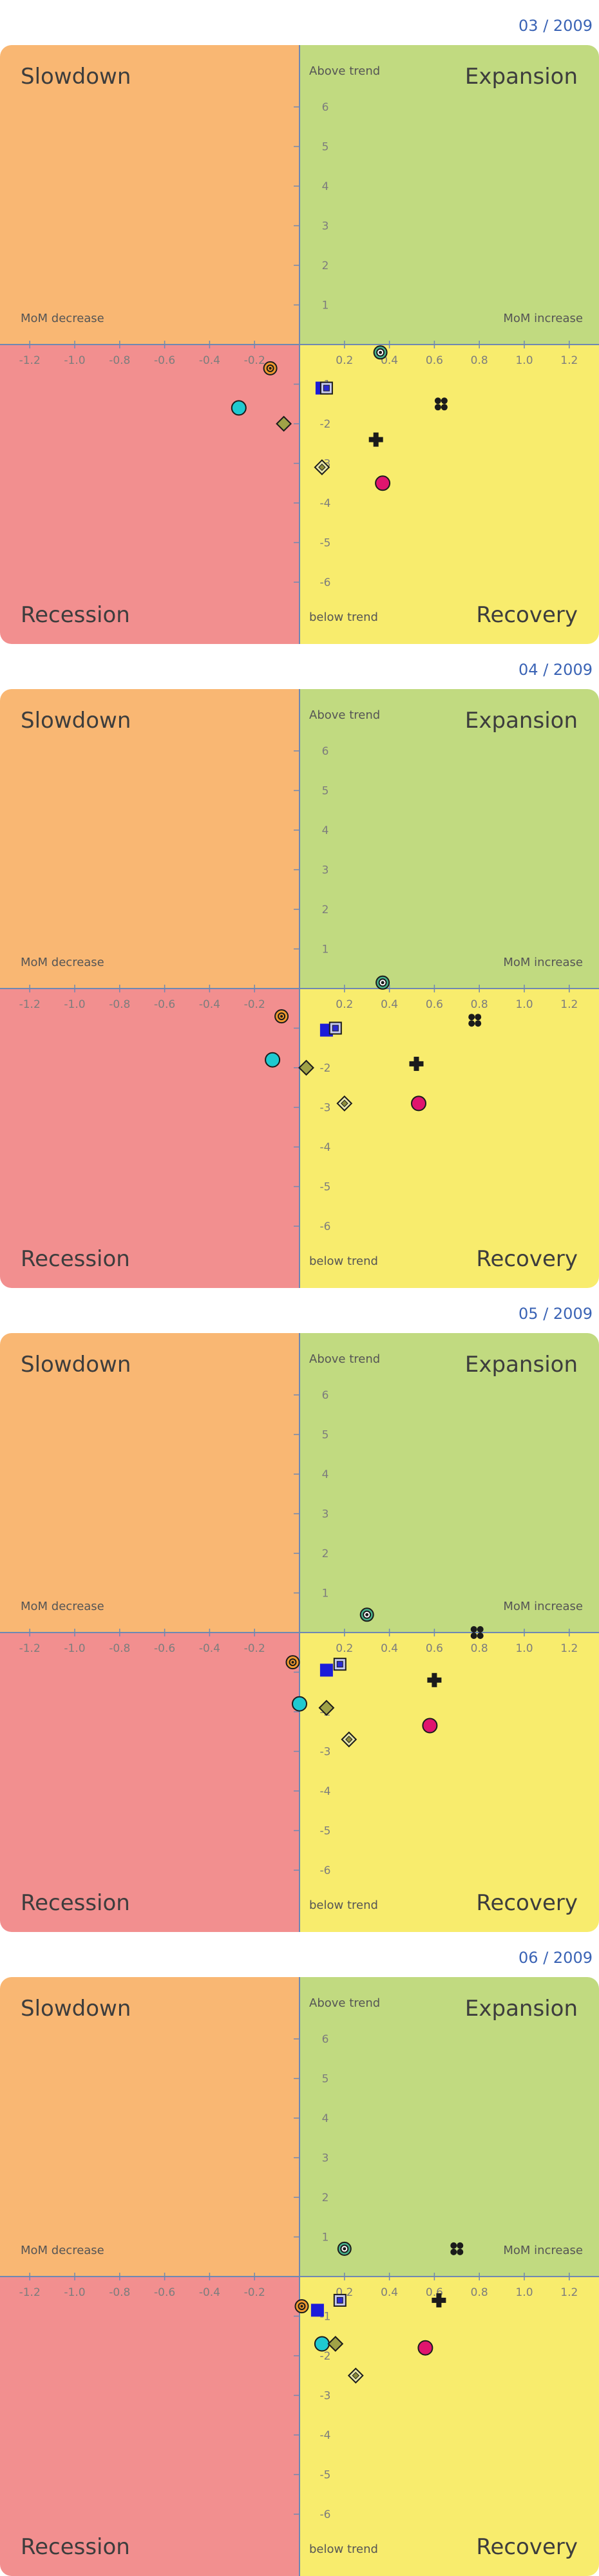 The height and width of the screenshot is (2576, 599). I want to click on quadrant-slowdown, so click(150, 195).